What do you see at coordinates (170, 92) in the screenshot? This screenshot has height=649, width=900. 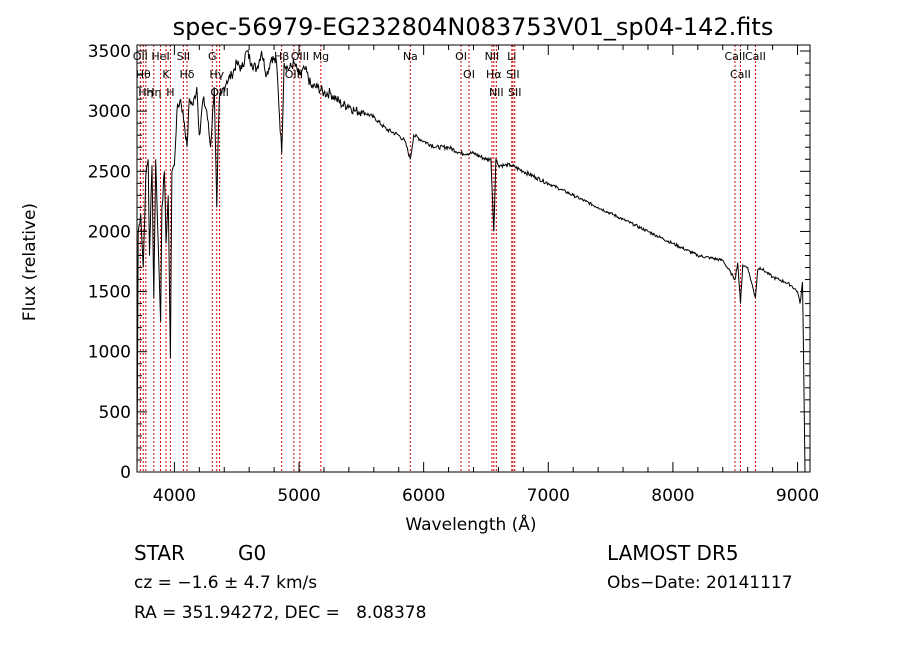 I see `line-label: H` at bounding box center [170, 92].